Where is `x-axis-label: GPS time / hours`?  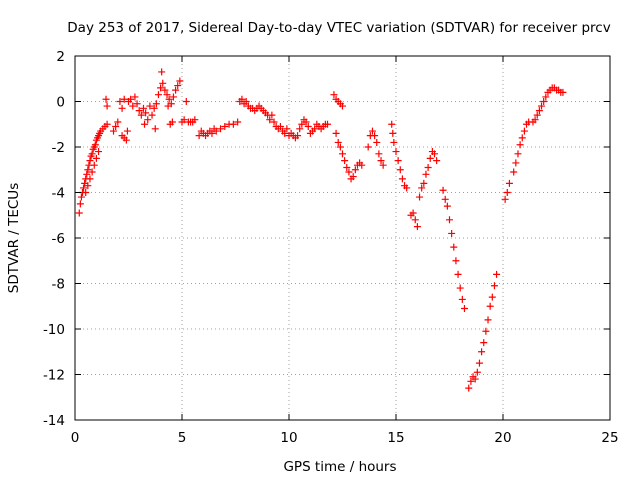 x-axis-label: GPS time / hours is located at coordinates (339, 467).